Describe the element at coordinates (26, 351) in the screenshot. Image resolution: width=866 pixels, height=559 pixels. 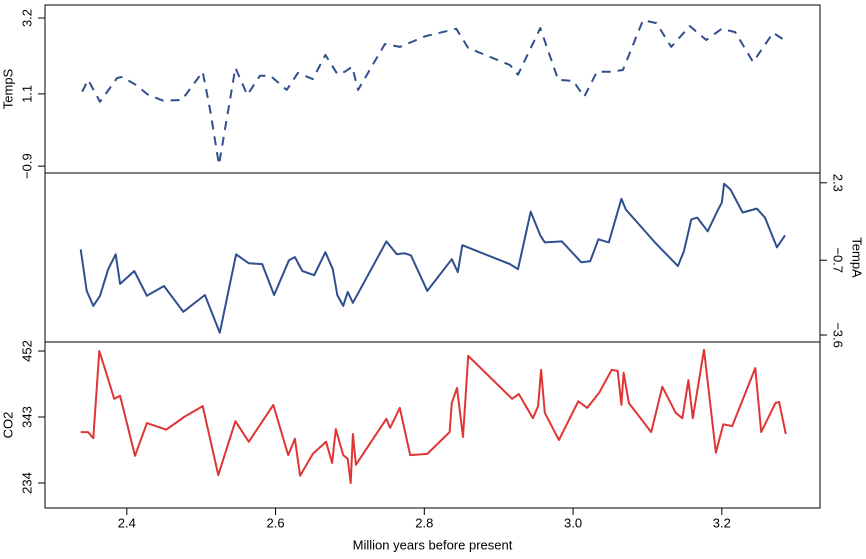
I see `y-tick-label: 452` at that location.